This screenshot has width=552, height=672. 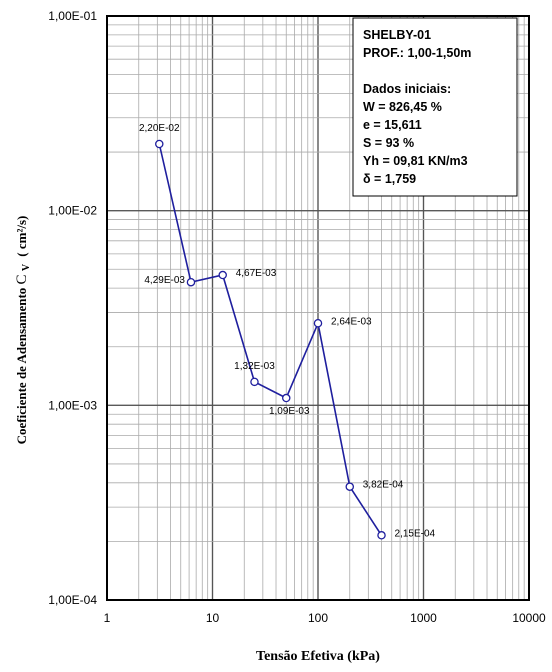 What do you see at coordinates (107, 618) in the screenshot?
I see `x-tick-label: 1` at bounding box center [107, 618].